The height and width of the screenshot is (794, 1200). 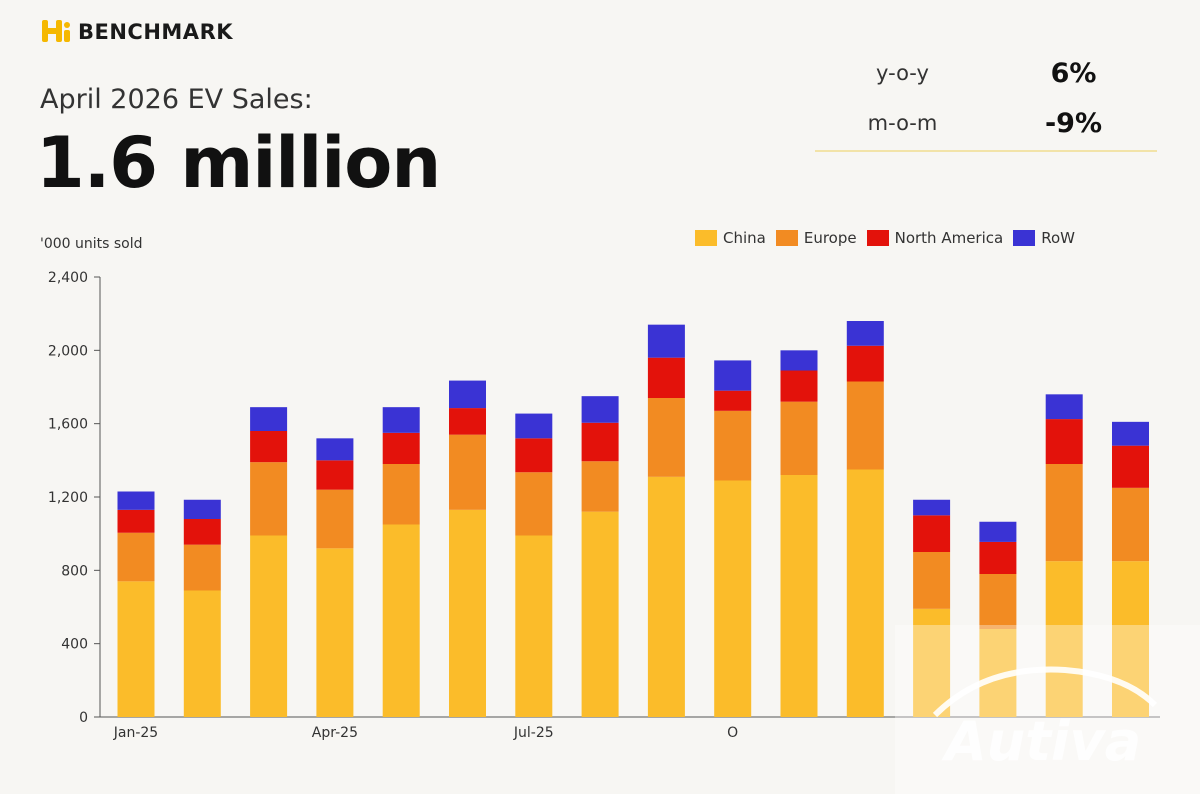 I want to click on brand-logo: BENCHMARK, so click(x=136, y=32).